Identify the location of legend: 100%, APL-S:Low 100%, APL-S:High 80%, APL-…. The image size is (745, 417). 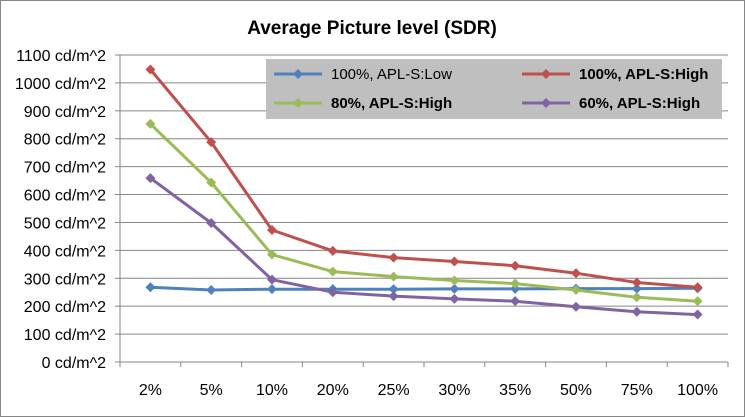
(494, 89).